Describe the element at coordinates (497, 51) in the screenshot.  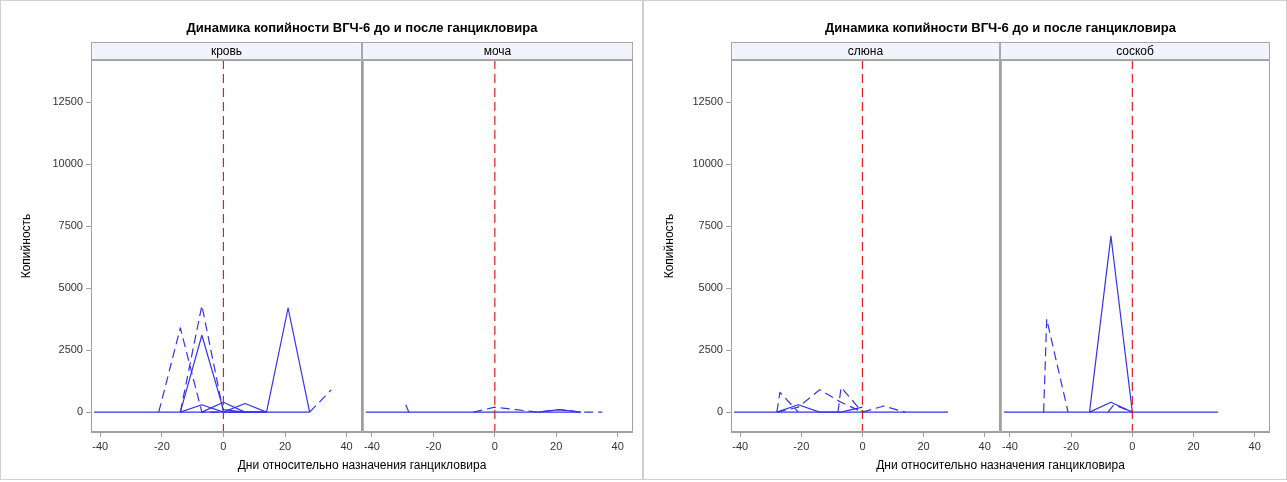
I see `chart-subtitle: моча` at that location.